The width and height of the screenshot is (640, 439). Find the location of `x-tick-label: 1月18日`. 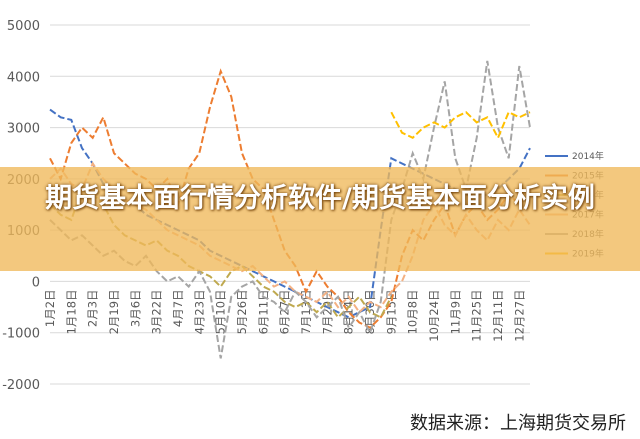

x-tick-label: 1月18日 is located at coordinates (71, 311).